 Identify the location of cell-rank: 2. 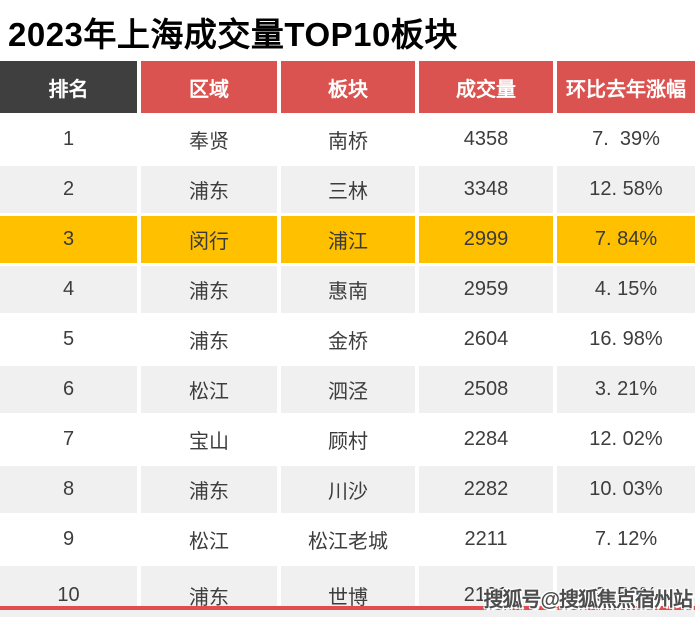
(68, 189).